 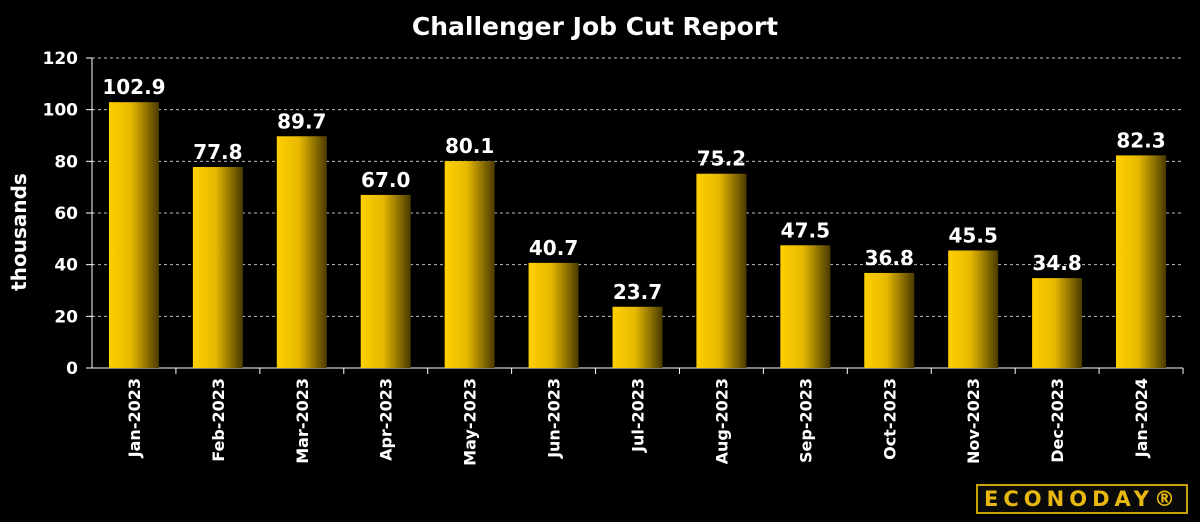 I want to click on x-tick-label: Jul-2023, so click(x=638, y=415).